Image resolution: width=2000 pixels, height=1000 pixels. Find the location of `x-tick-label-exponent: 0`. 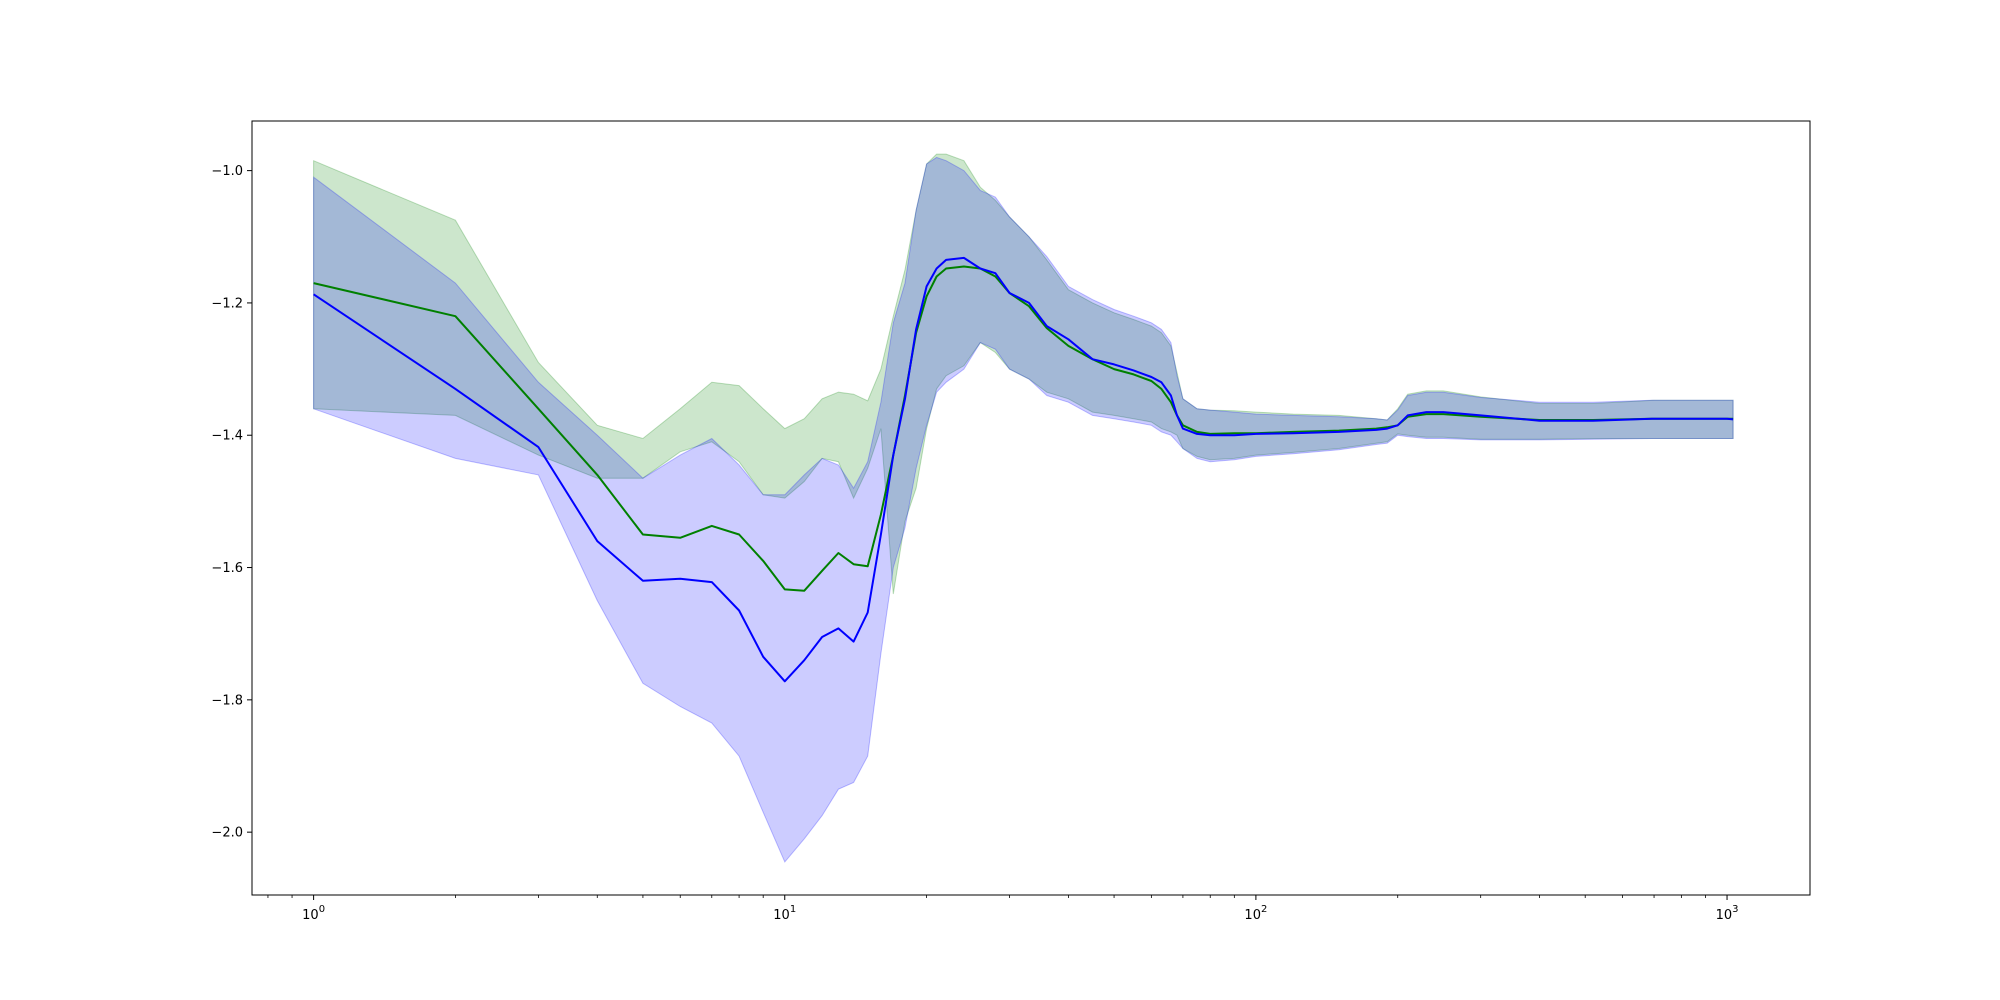

x-tick-label-exponent: 0 is located at coordinates (322, 909).